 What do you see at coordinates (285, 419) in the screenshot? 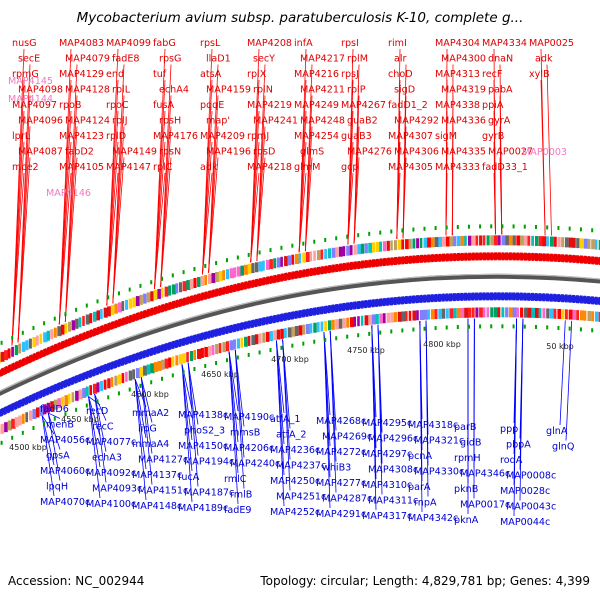
I see `reverse-gene-label-atfa-1: atfA_1` at bounding box center [285, 419].